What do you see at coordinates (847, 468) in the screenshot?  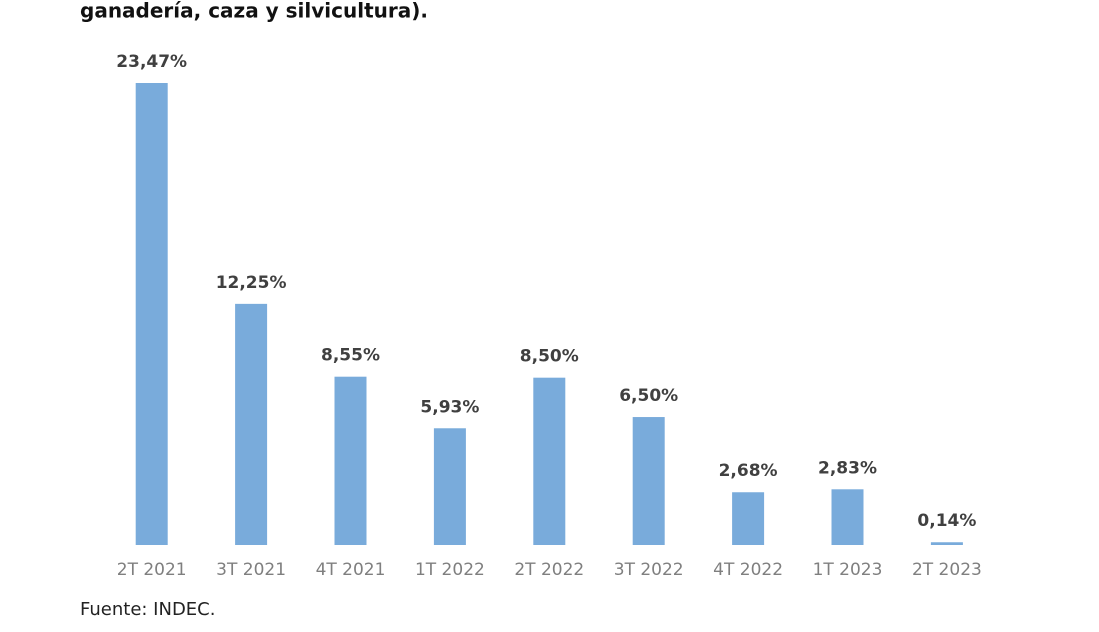 I see `value-label: 2,83%` at bounding box center [847, 468].